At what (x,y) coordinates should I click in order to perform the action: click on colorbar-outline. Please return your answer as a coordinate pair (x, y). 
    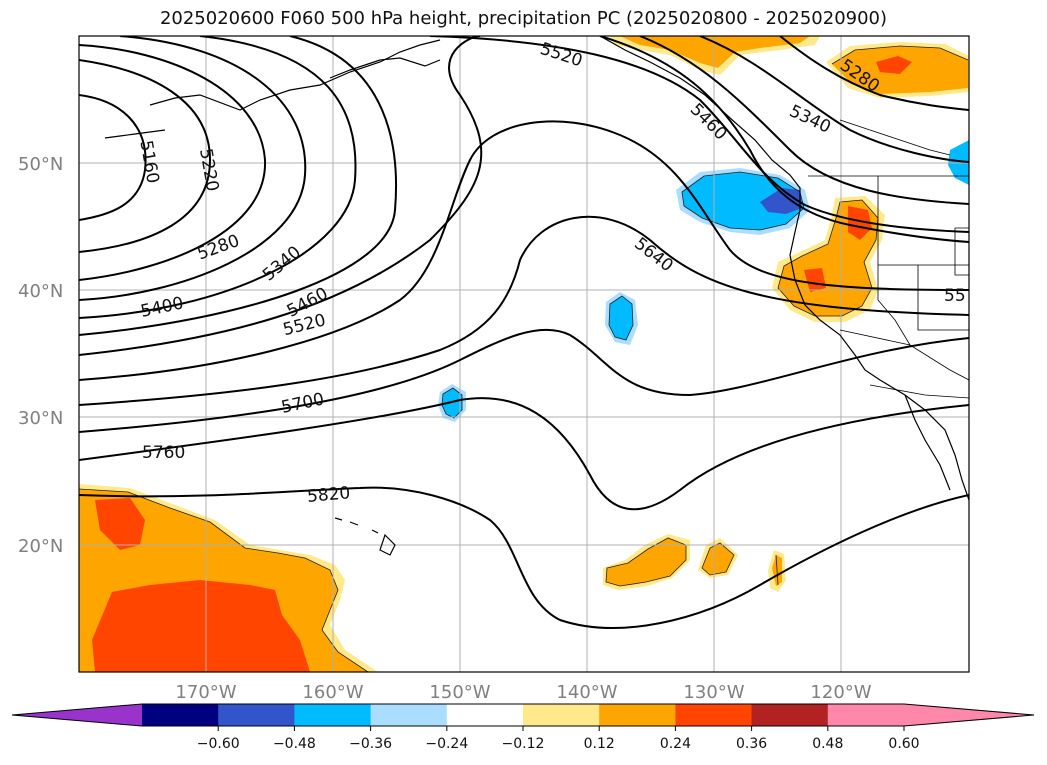
    Looking at the image, I should click on (523, 715).